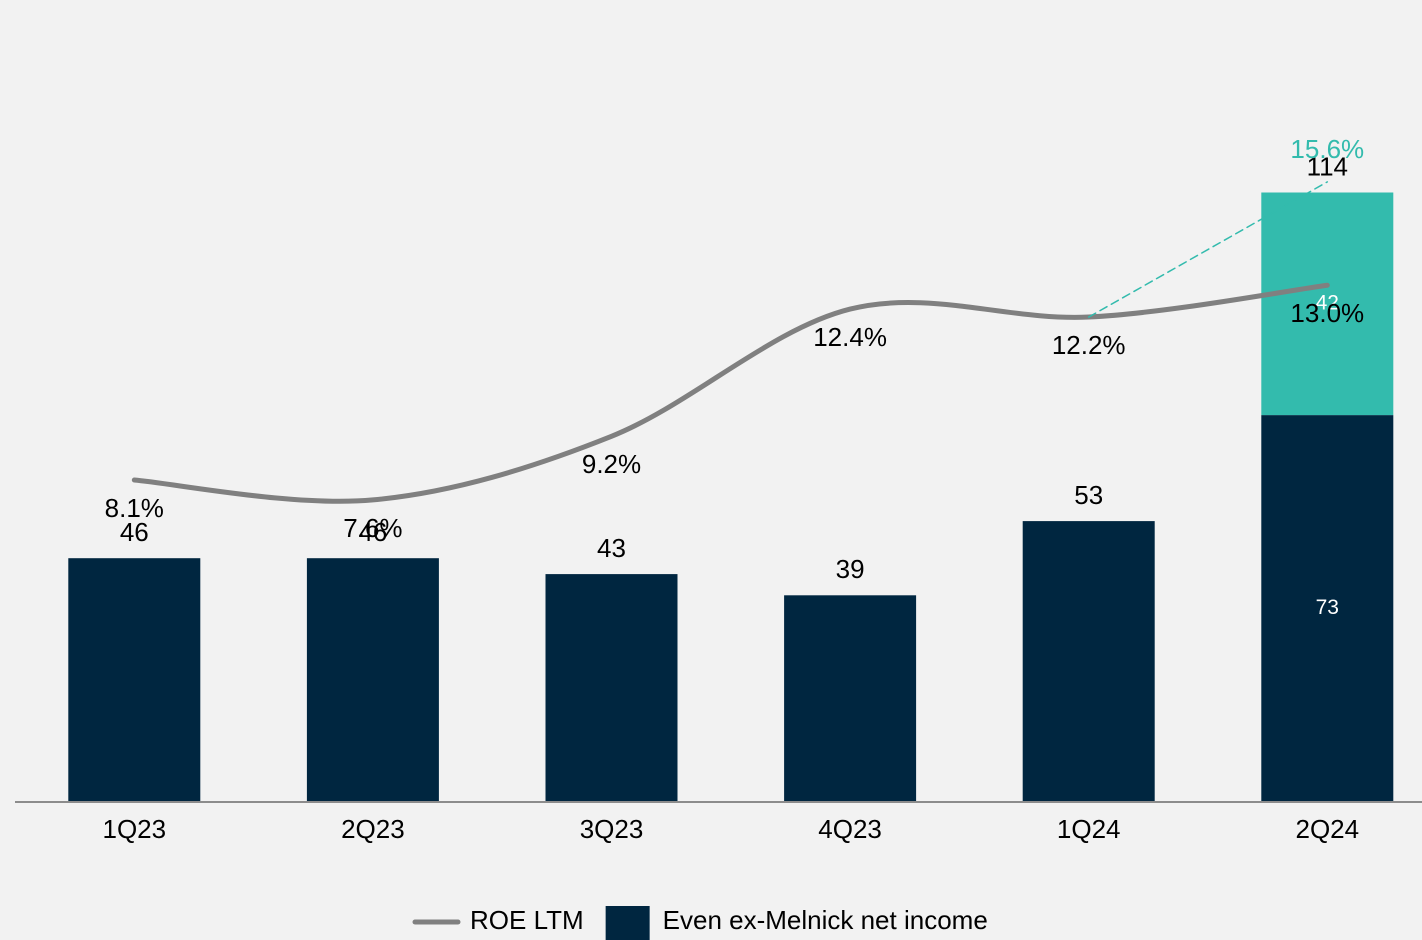  Describe the element at coordinates (850, 829) in the screenshot. I see `x-tick-label: 4Q23` at that location.